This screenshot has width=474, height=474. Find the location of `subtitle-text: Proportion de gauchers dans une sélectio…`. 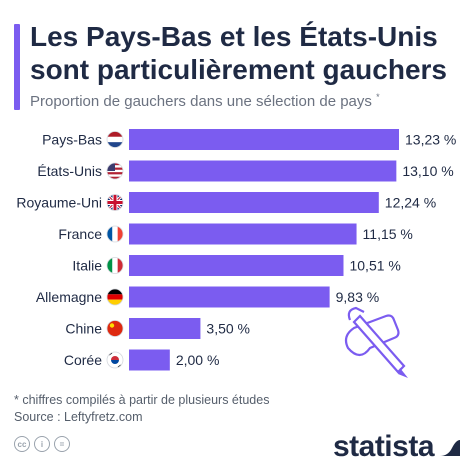

subtitle-text: Proportion de gauchers dans une sélectio… is located at coordinates (201, 101).